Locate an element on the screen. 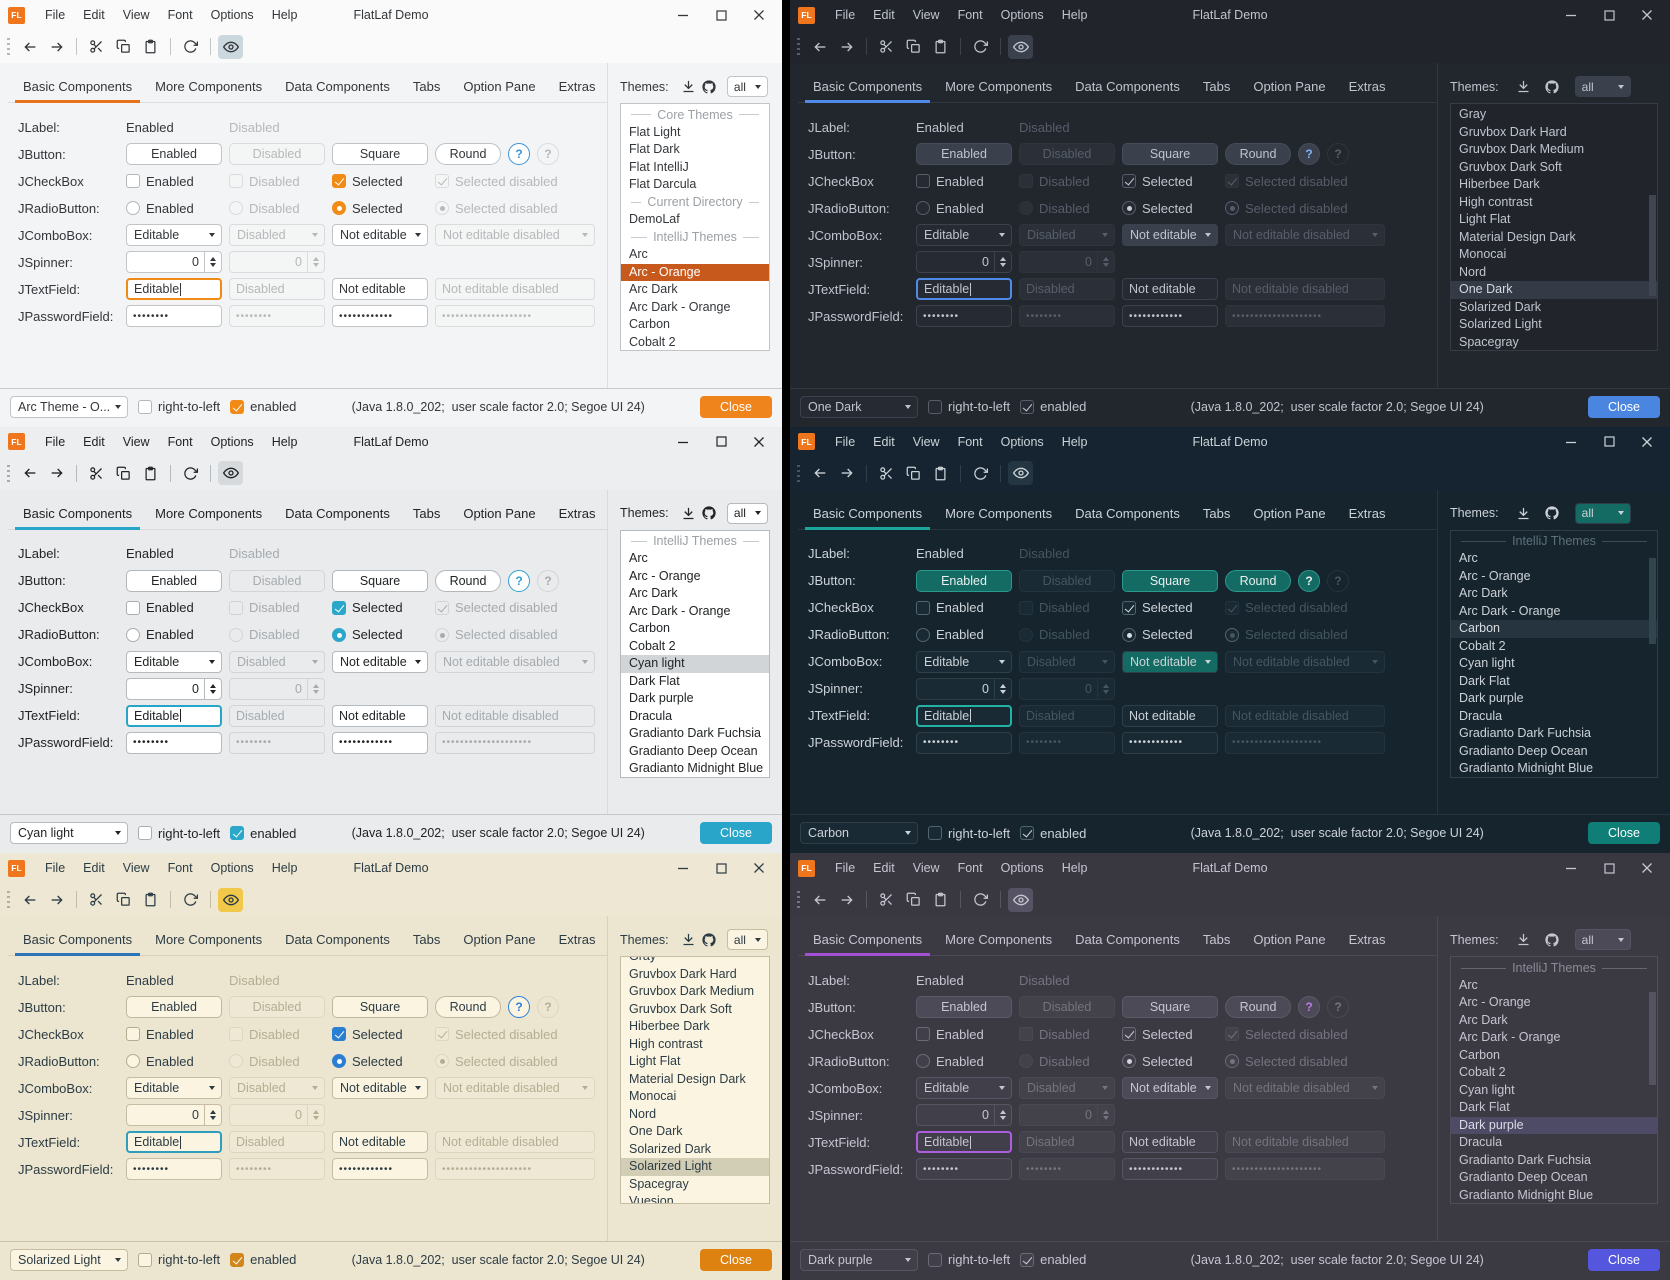  tab: Data Components is located at coordinates (337, 940).